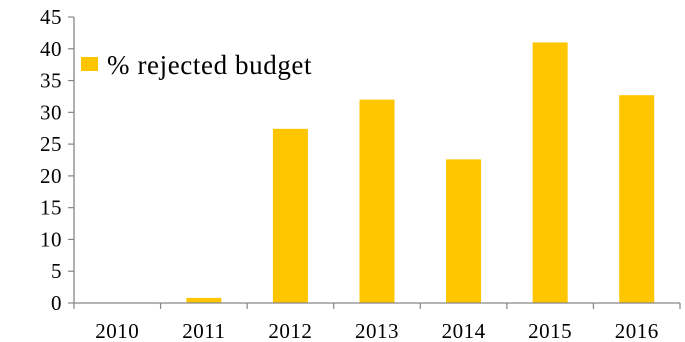 This screenshot has height=342, width=685. I want to click on x-tick-label: 2016, so click(637, 330).